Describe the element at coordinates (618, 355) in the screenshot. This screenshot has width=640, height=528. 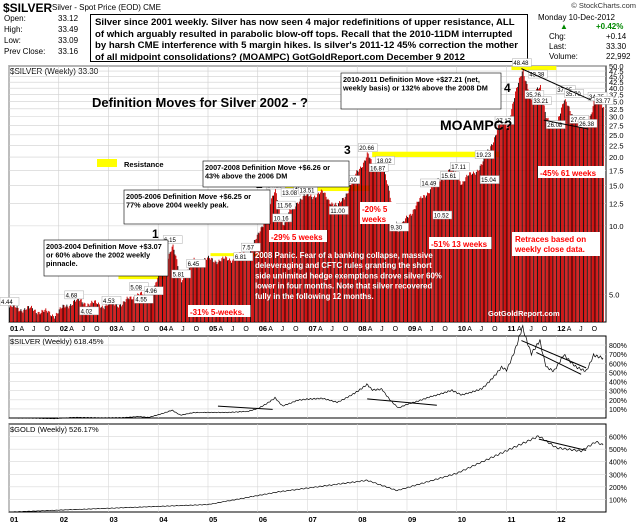
I see `y-tick-label: 700%` at that location.